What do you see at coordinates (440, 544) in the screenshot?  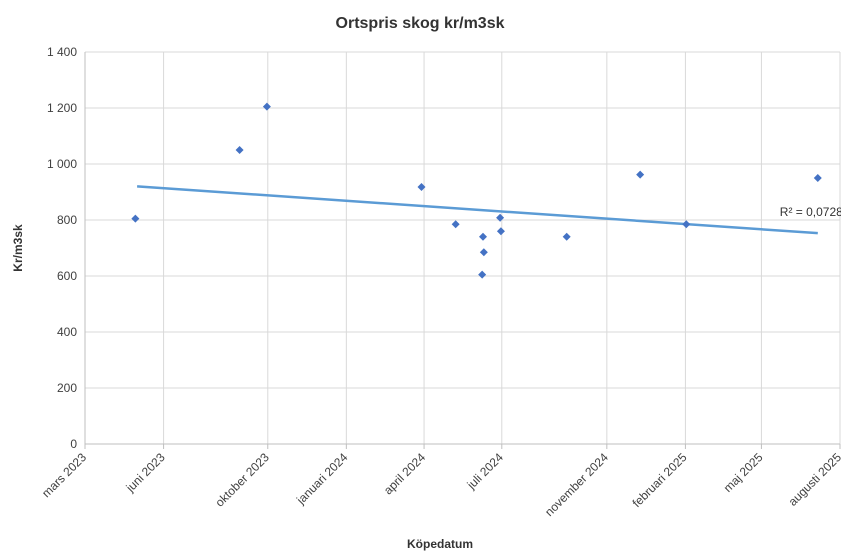 I see `x-axis-title: Köpedatum` at bounding box center [440, 544].